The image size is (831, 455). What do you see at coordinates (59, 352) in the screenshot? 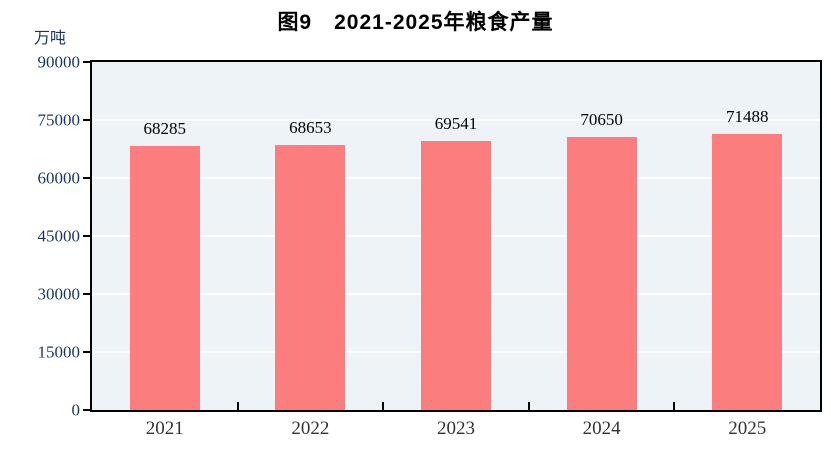
I see `y-axis-tick-label: 15000` at bounding box center [59, 352].